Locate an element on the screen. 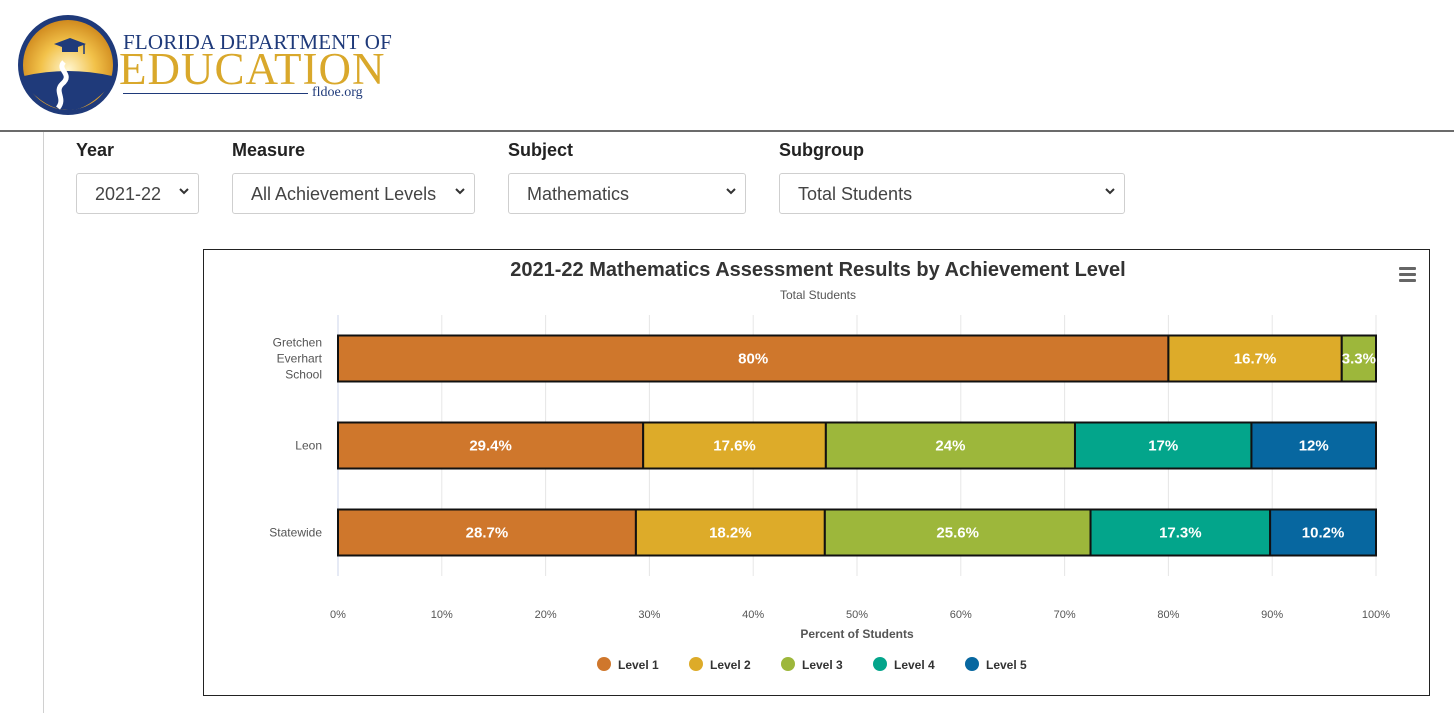 This screenshot has height=713, width=1454. x-tick-label: 50% is located at coordinates (857, 615).